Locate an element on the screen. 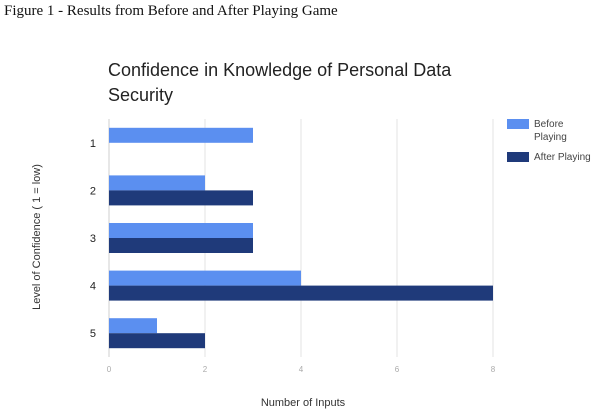 The image size is (603, 417). y-tick-label: 3 is located at coordinates (93, 239).